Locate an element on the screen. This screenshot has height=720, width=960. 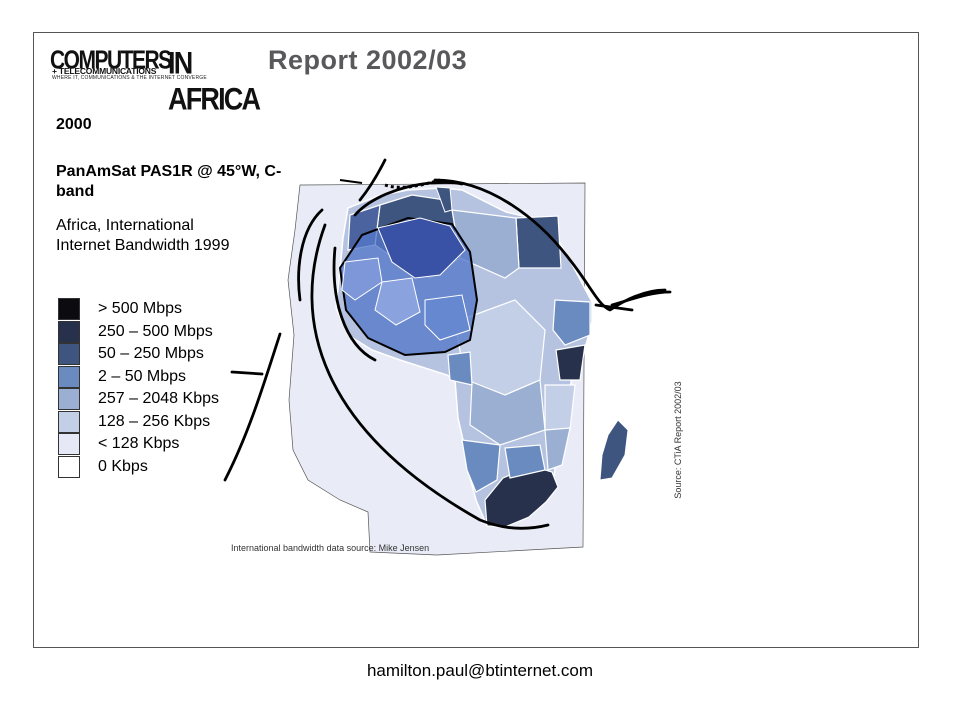
beam-line-northern is located at coordinates (408, 198).